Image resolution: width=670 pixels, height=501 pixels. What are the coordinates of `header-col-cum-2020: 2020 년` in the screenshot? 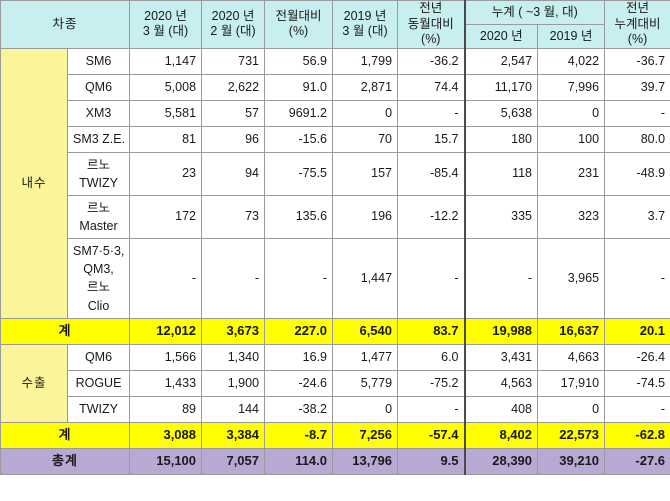 It's located at (501, 36).